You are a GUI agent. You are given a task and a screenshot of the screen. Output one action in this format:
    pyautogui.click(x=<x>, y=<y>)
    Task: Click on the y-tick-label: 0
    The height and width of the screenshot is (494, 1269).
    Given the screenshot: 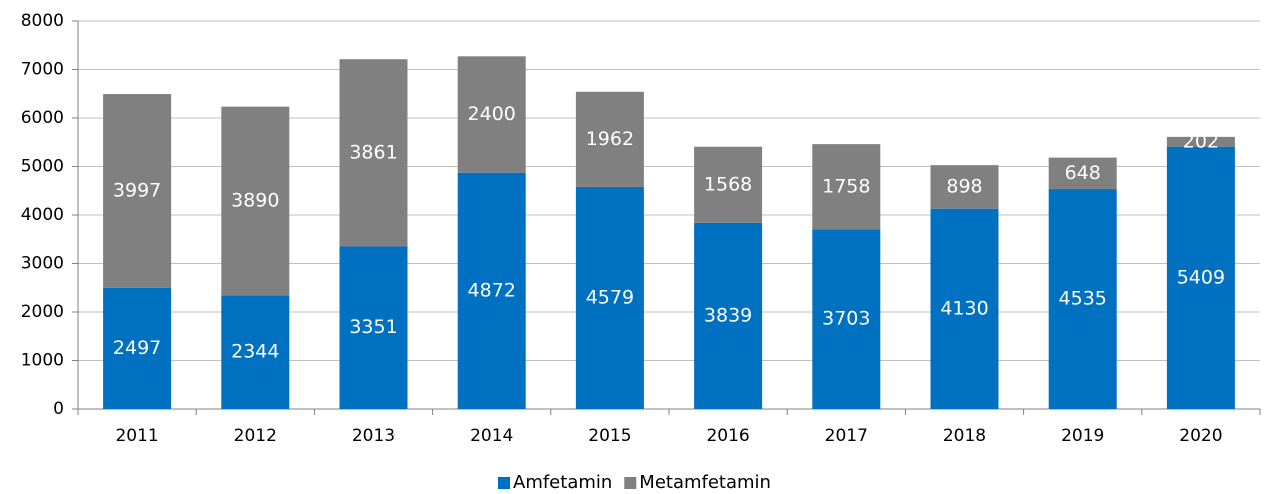 What is the action you would take?
    pyautogui.click(x=58, y=409)
    